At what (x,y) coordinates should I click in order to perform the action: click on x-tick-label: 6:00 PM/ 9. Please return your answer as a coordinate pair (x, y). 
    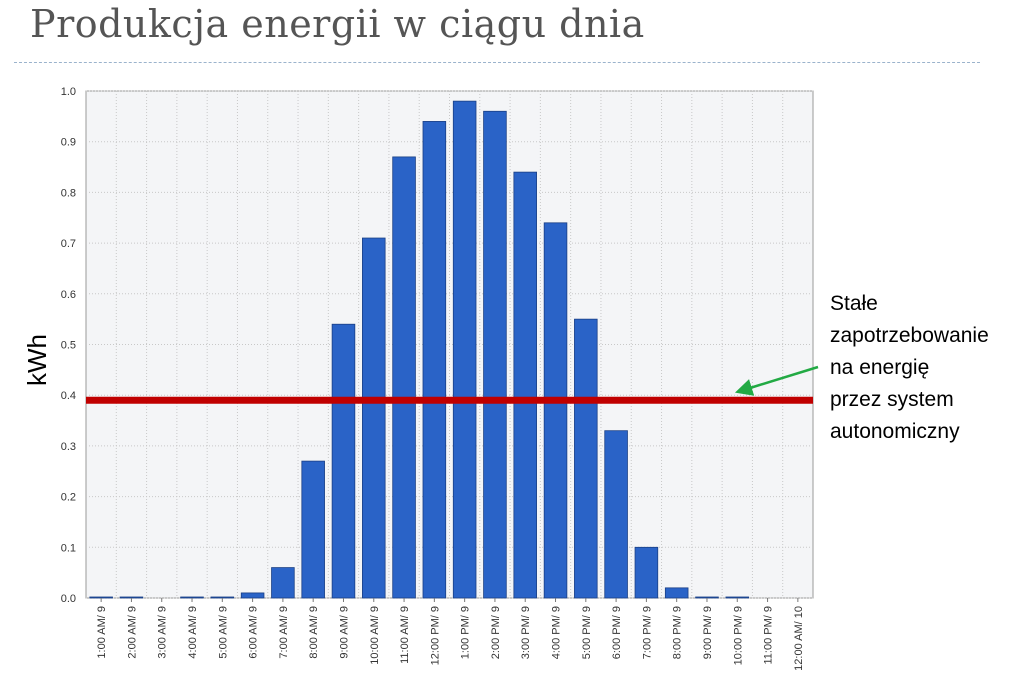
    Looking at the image, I should click on (617, 632).